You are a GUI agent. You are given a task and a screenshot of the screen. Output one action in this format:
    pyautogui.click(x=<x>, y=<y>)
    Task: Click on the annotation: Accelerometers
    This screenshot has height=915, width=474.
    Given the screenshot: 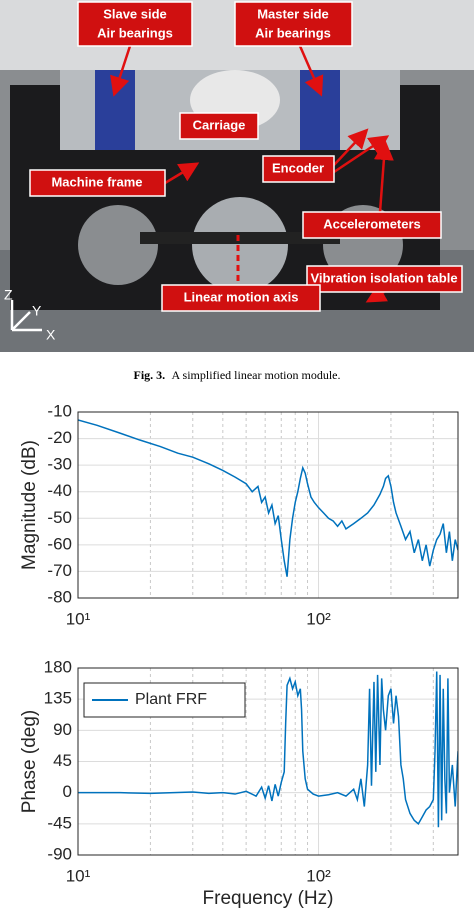 What is the action you would take?
    pyautogui.click(x=372, y=223)
    